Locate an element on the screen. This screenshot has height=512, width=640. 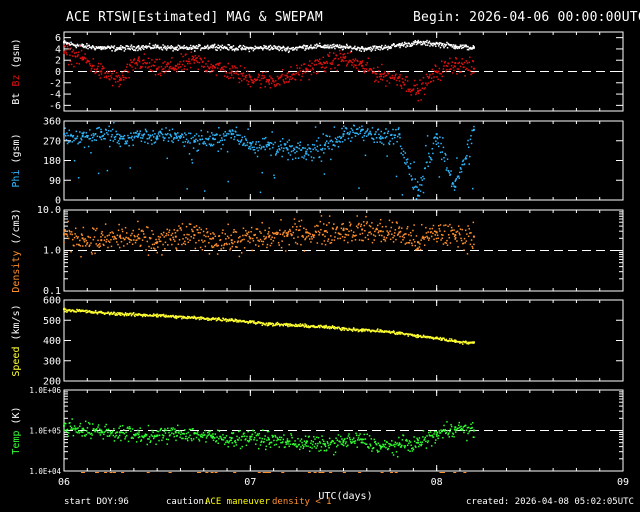
ace-maneuver-note: ACE maneuver is located at coordinates (238, 502).